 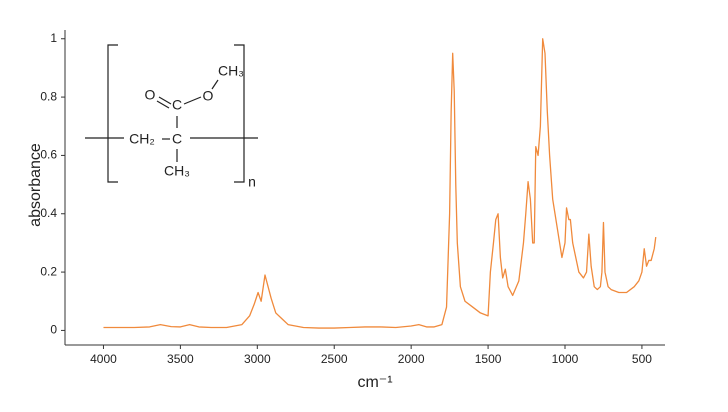 What do you see at coordinates (488, 359) in the screenshot?
I see `x-tick-label: 1500` at bounding box center [488, 359].